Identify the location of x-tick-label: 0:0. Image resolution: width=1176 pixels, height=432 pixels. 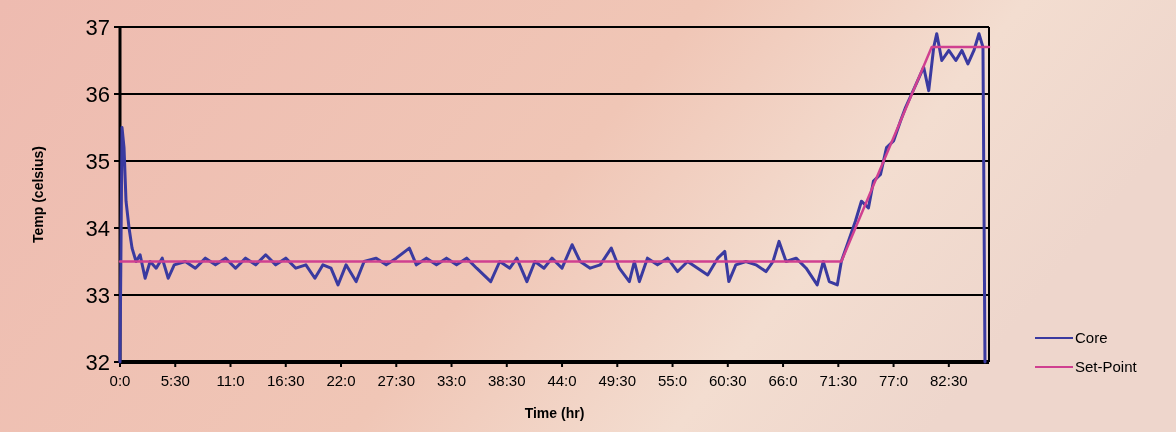
(120, 380).